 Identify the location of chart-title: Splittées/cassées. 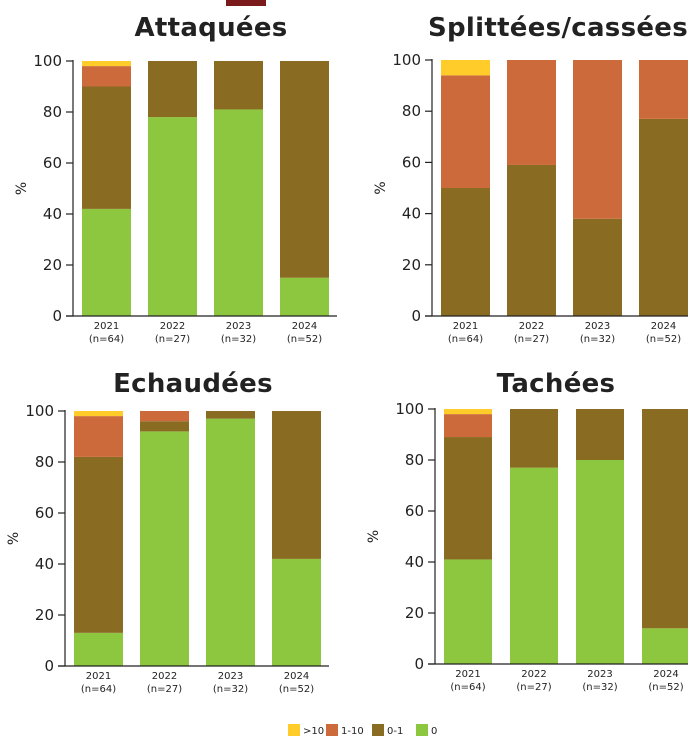
(558, 28).